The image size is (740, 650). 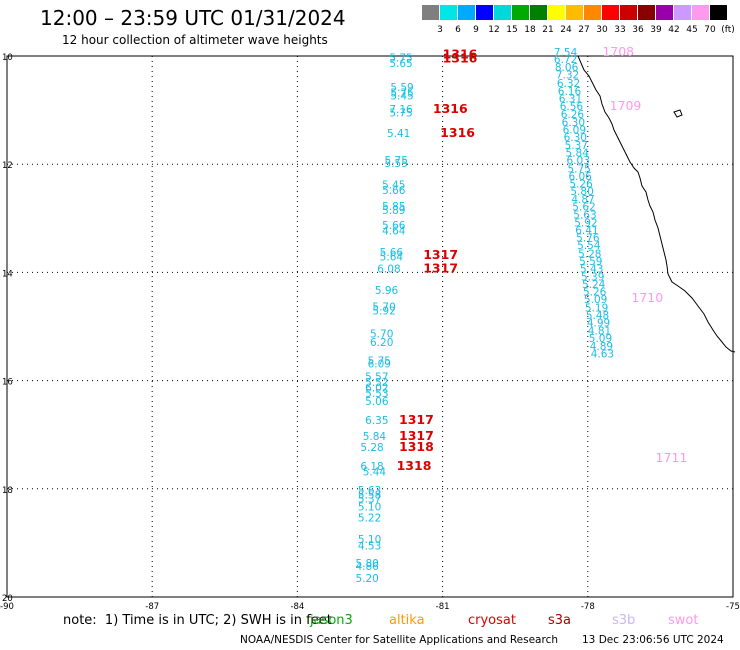 What do you see at coordinates (375, 437) in the screenshot?
I see `wave-height-label: 5.84` at bounding box center [375, 437].